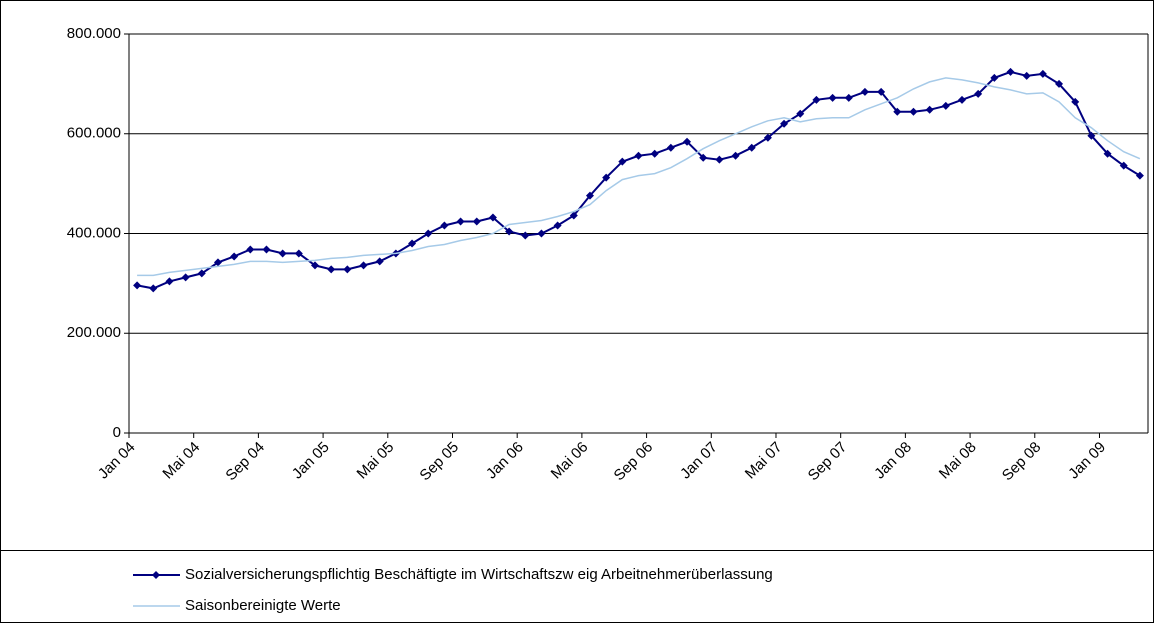  What do you see at coordinates (156, 575) in the screenshot?
I see `legend-marker` at bounding box center [156, 575].